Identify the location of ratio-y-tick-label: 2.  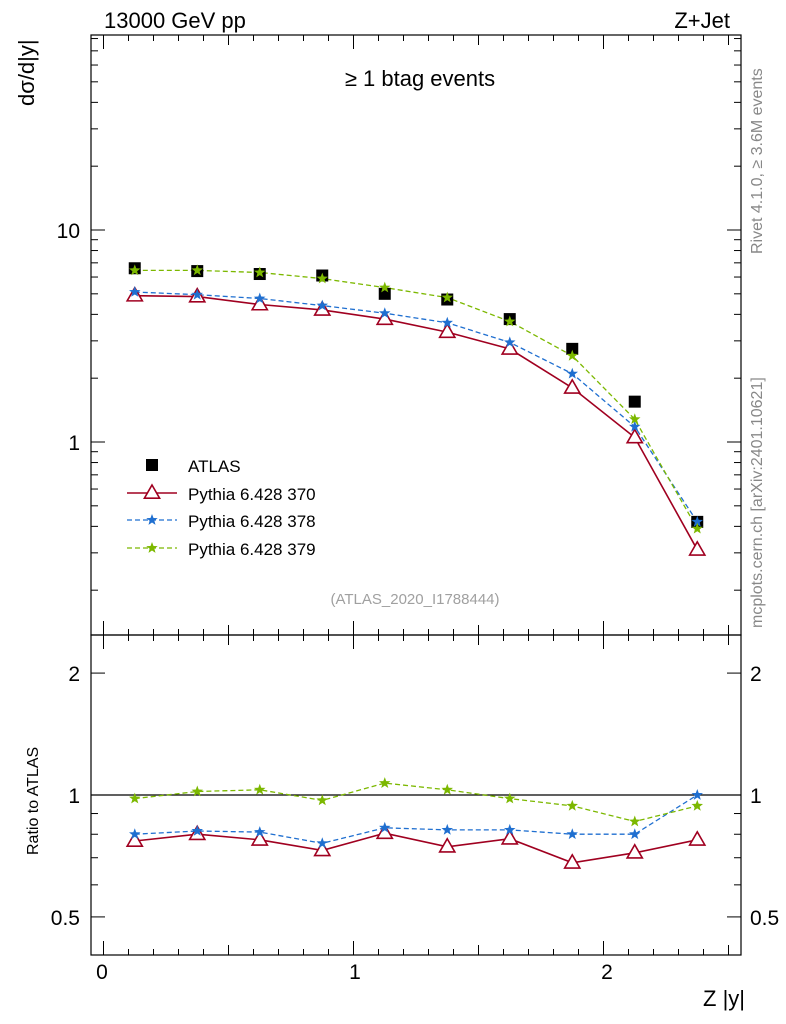
(74, 674).